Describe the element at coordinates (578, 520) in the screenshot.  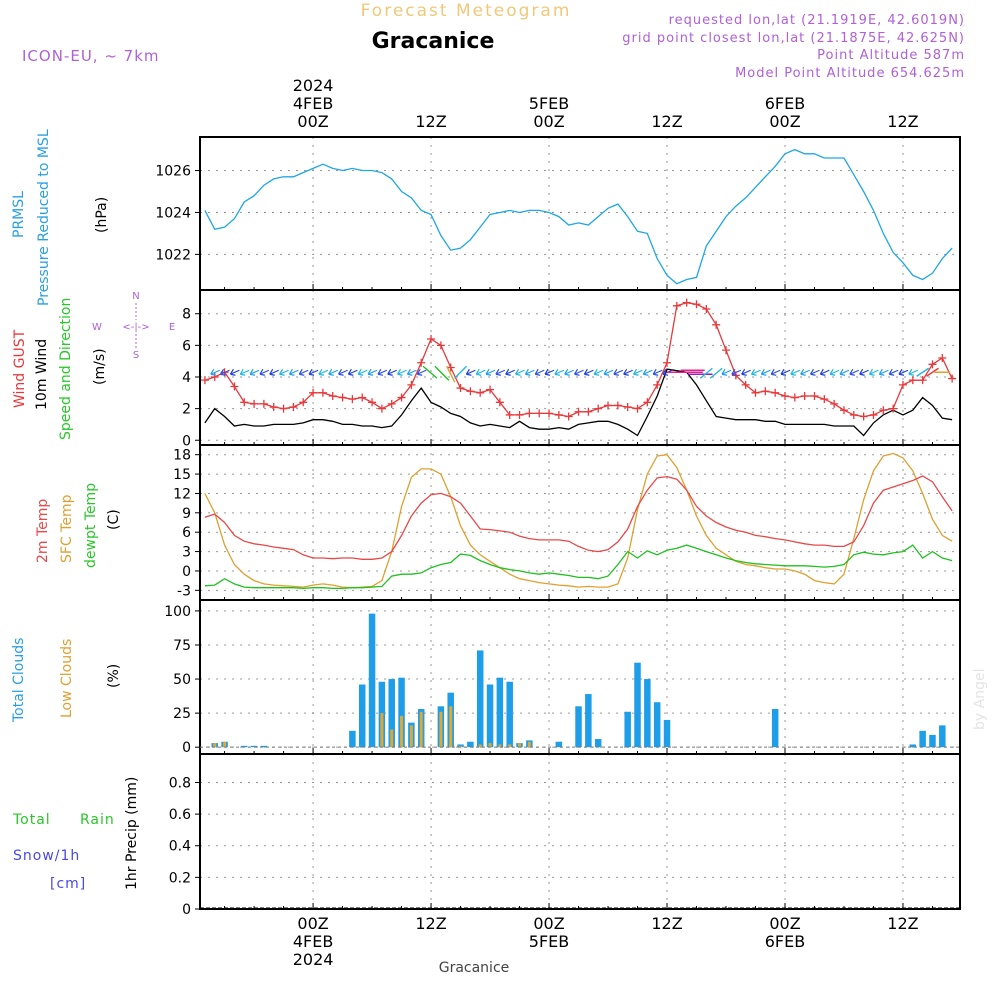
I see `sfc-temp-line` at that location.